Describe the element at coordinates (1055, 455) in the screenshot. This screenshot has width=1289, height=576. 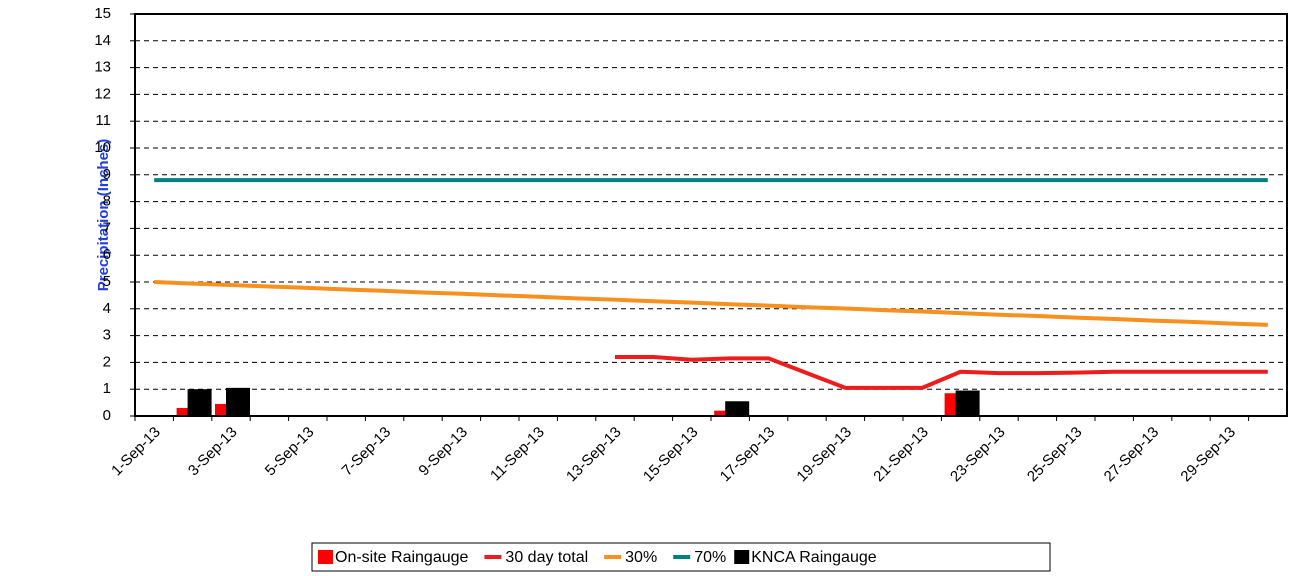
I see `x-tick-label: 25-Sep-13` at that location.